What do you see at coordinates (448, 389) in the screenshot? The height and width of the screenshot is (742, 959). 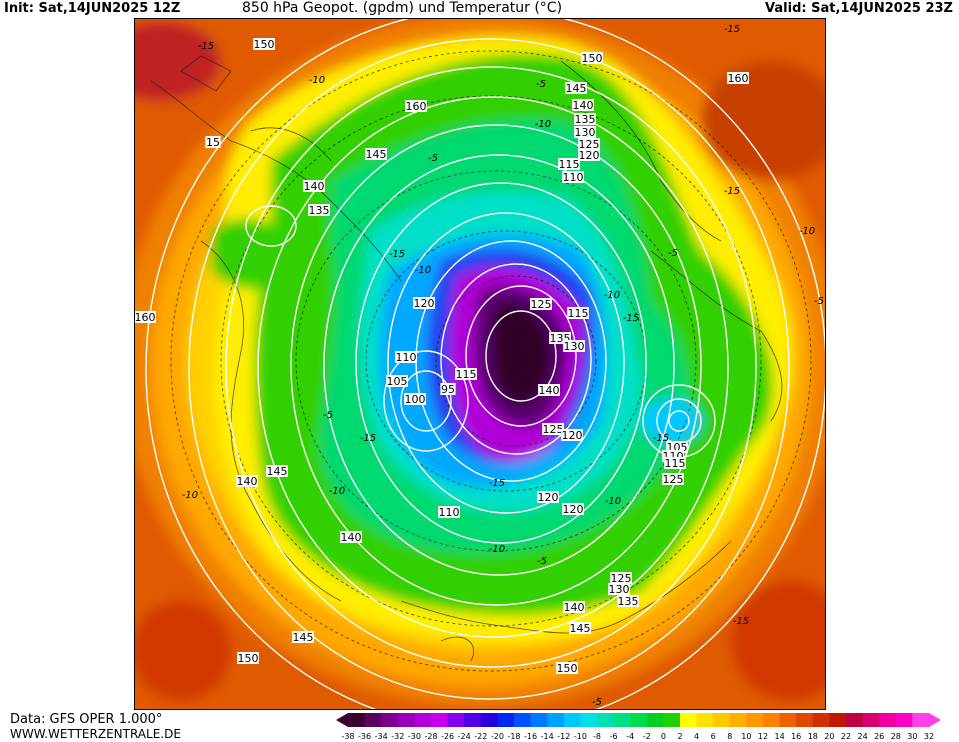 I see `geopotential-label: 95` at bounding box center [448, 389].